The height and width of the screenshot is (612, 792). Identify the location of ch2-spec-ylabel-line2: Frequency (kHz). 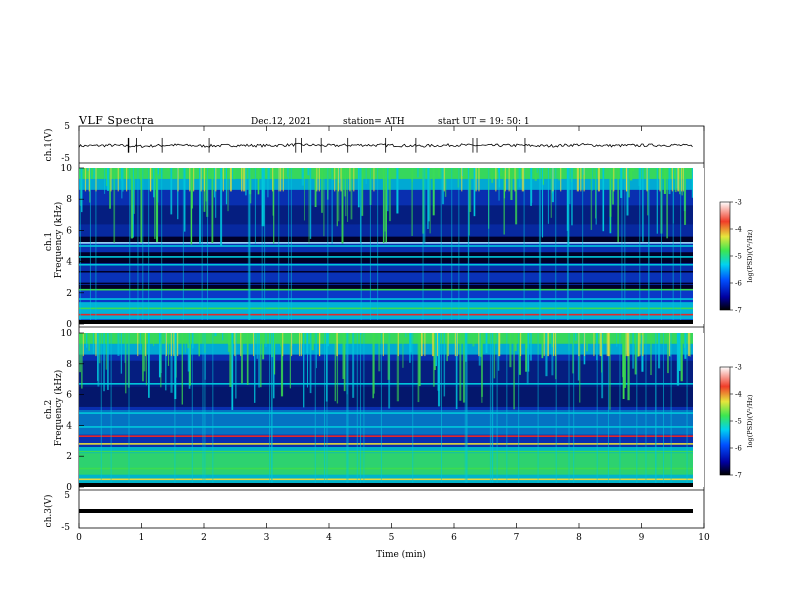
(58, 408).